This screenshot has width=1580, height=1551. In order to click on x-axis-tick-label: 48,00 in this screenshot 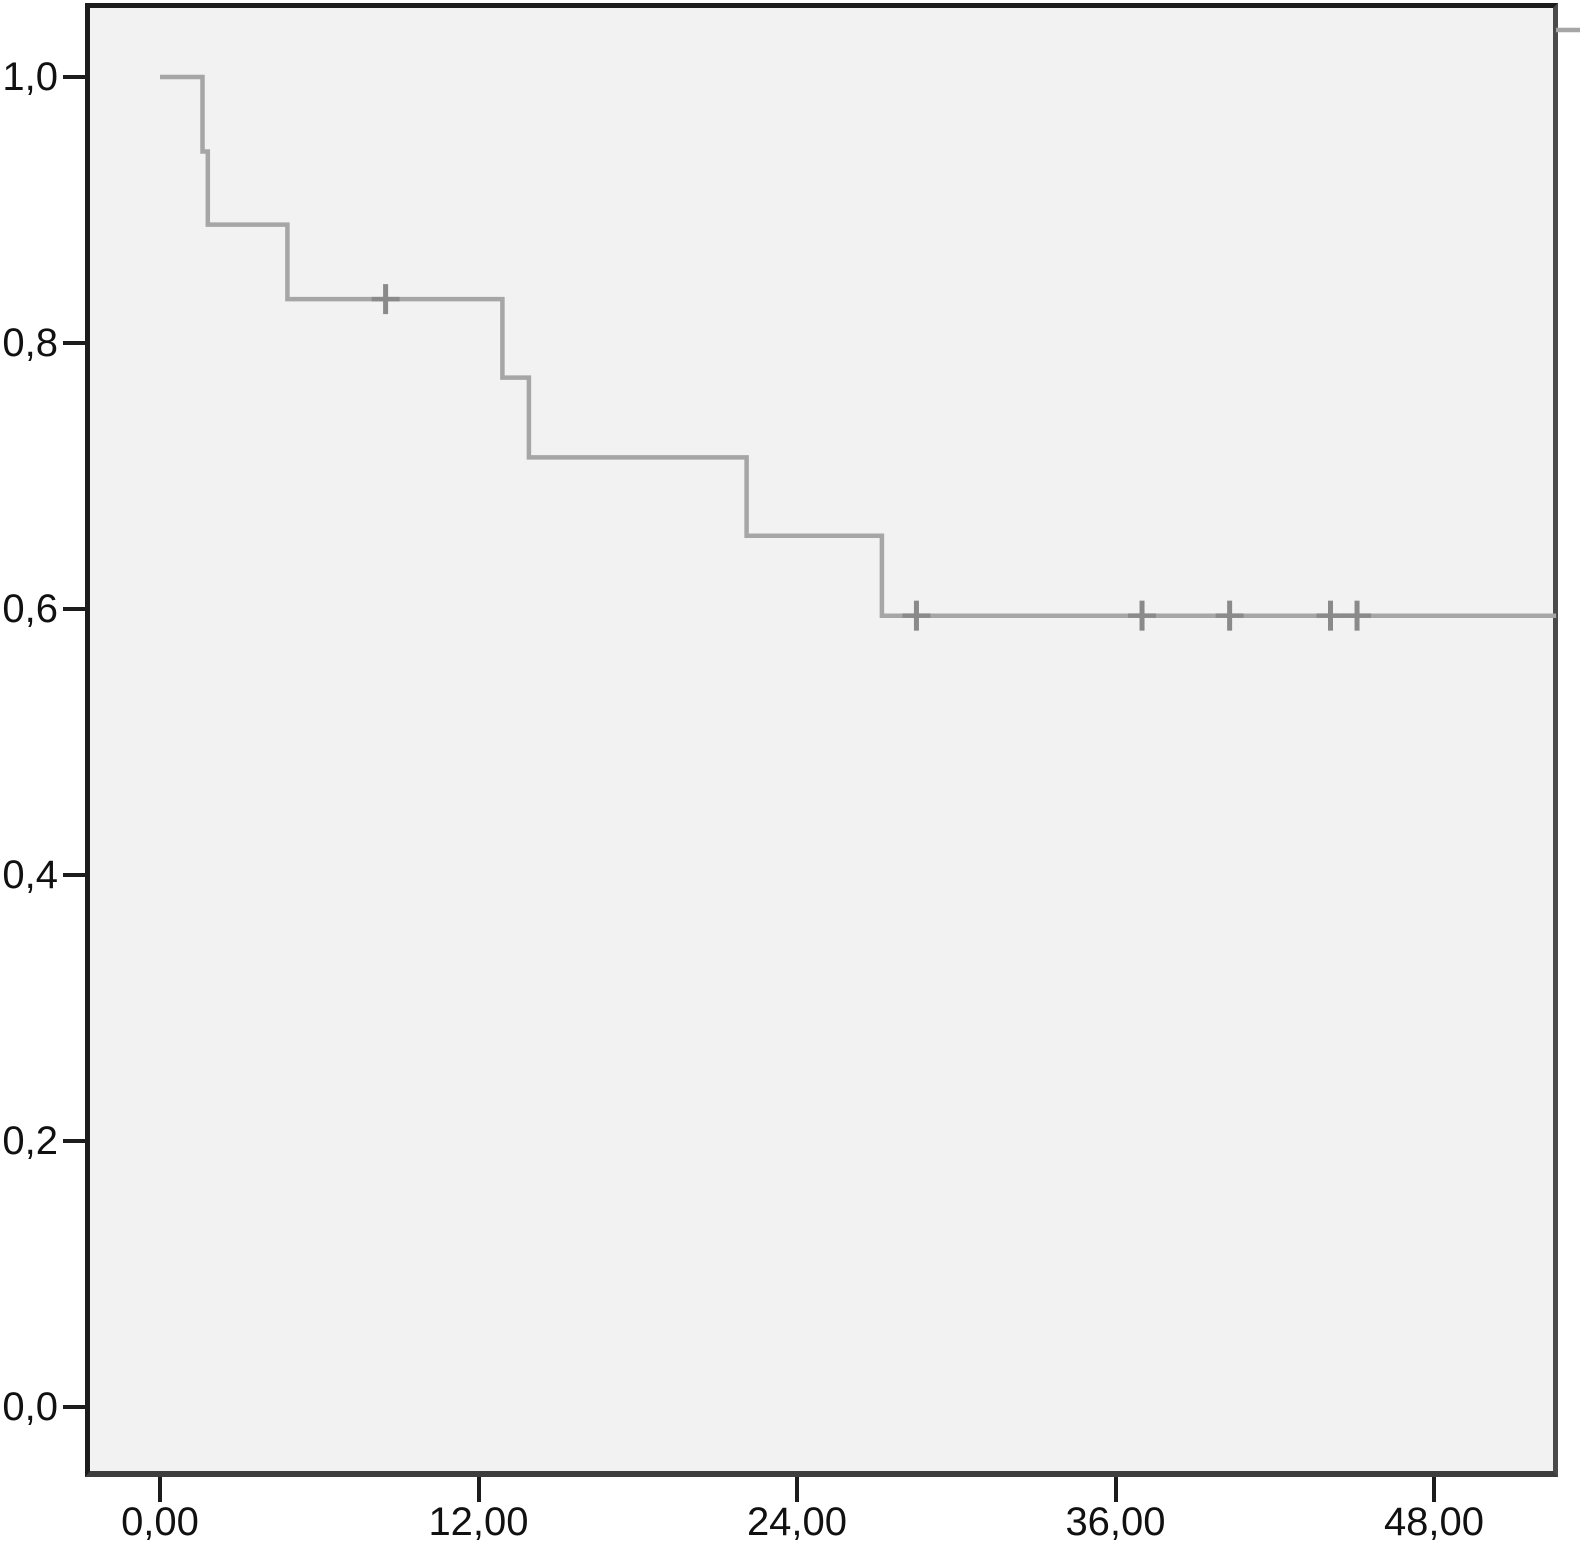, I will do `click(1434, 1522)`.